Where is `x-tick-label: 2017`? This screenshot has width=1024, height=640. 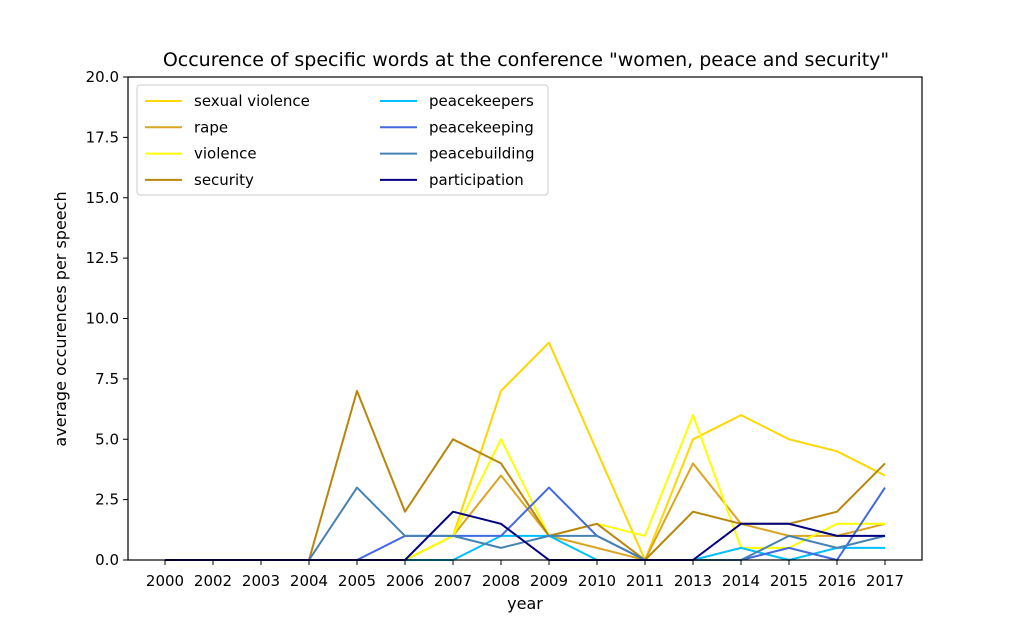
x-tick-label: 2017 is located at coordinates (885, 581).